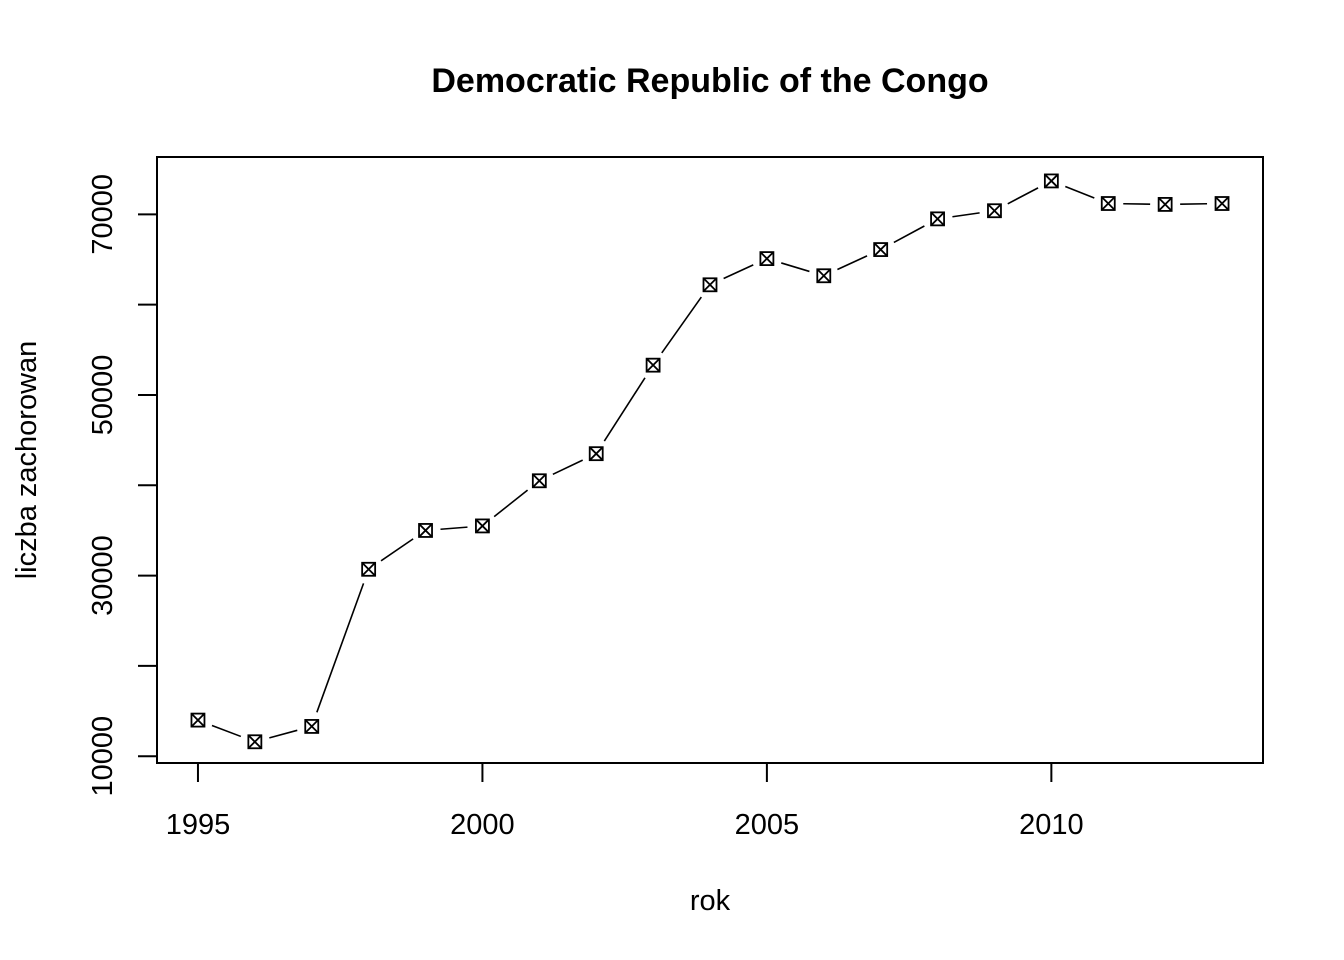  What do you see at coordinates (709, 81) in the screenshot?
I see `chart-title: Democratic Republic of the Congo` at bounding box center [709, 81].